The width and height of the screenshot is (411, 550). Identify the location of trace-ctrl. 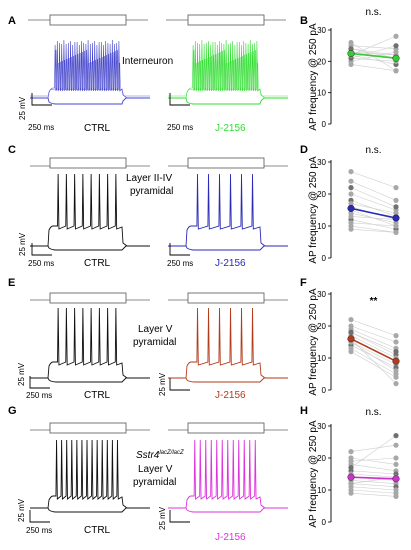
(90, 72).